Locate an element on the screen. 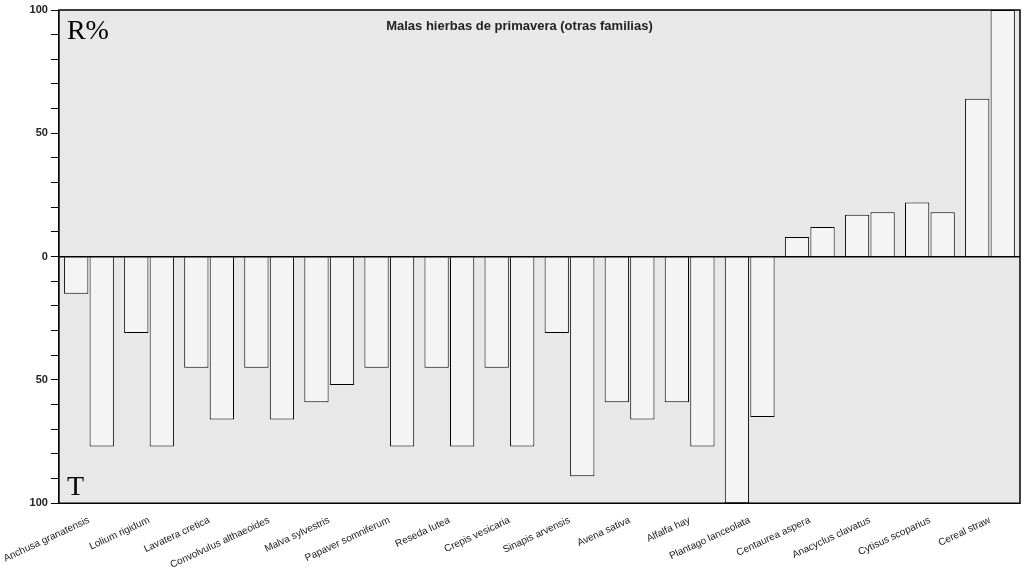 The height and width of the screenshot is (574, 1024). text: Malas hierbas de primavera (otras familias) is located at coordinates (519, 26).